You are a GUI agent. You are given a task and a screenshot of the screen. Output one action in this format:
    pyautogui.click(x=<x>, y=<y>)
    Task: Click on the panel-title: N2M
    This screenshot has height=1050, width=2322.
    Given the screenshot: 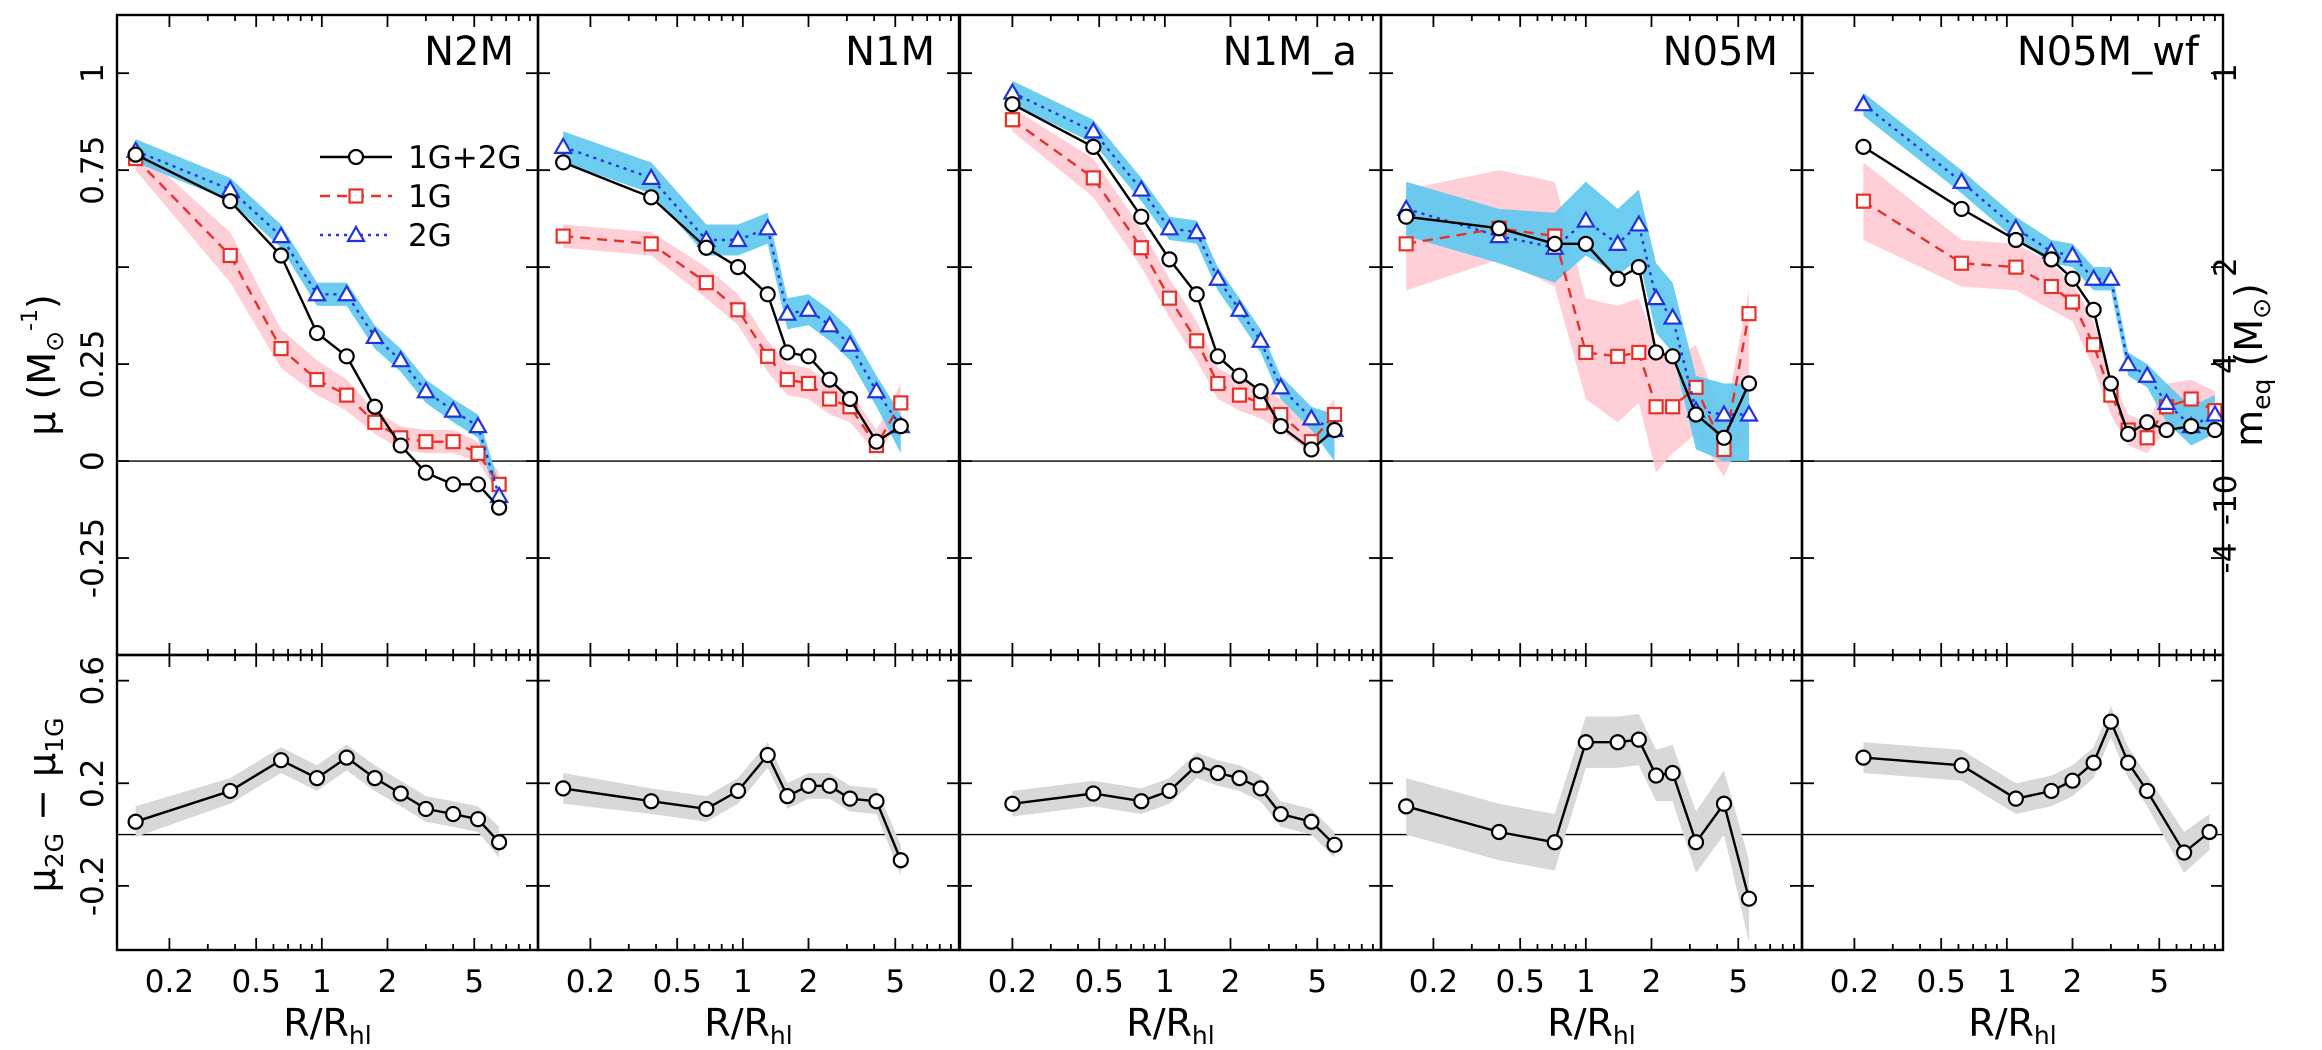 What is the action you would take?
    pyautogui.click(x=469, y=52)
    